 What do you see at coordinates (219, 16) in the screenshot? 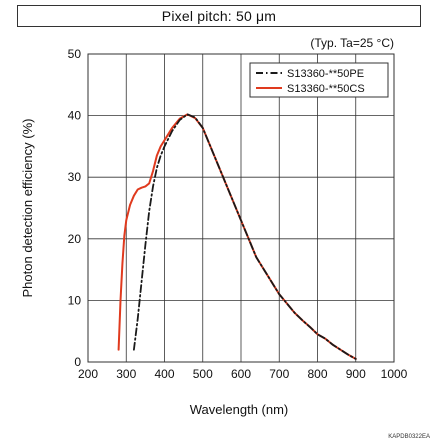
I see `chart-title: Pixel pitch: 50 μm` at bounding box center [219, 16].